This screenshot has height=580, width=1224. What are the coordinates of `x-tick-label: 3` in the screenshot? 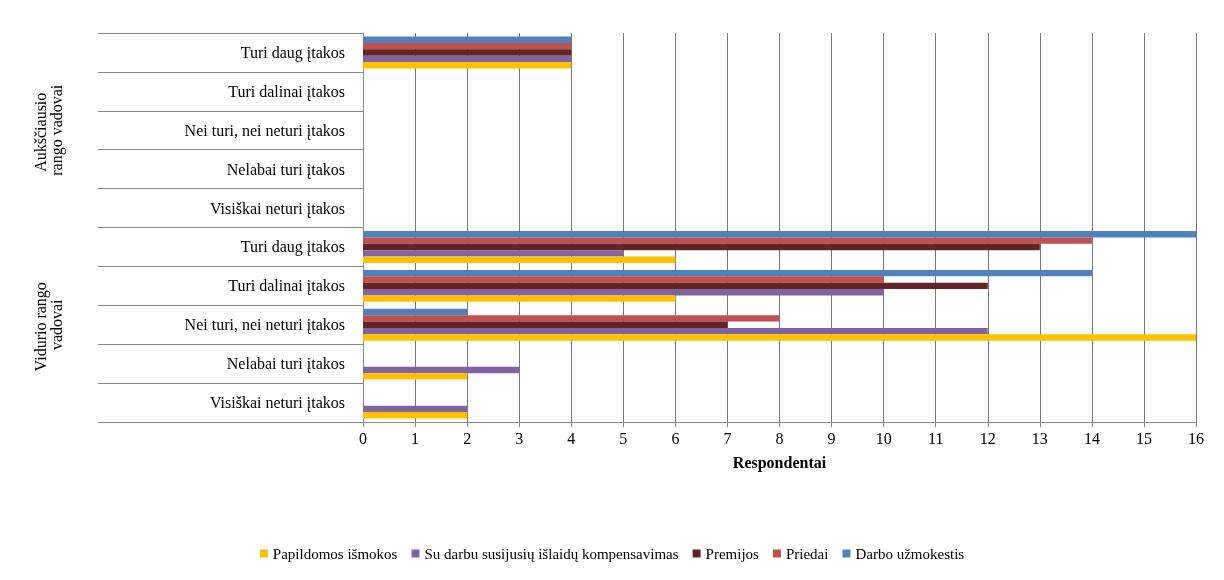 It's located at (519, 438).